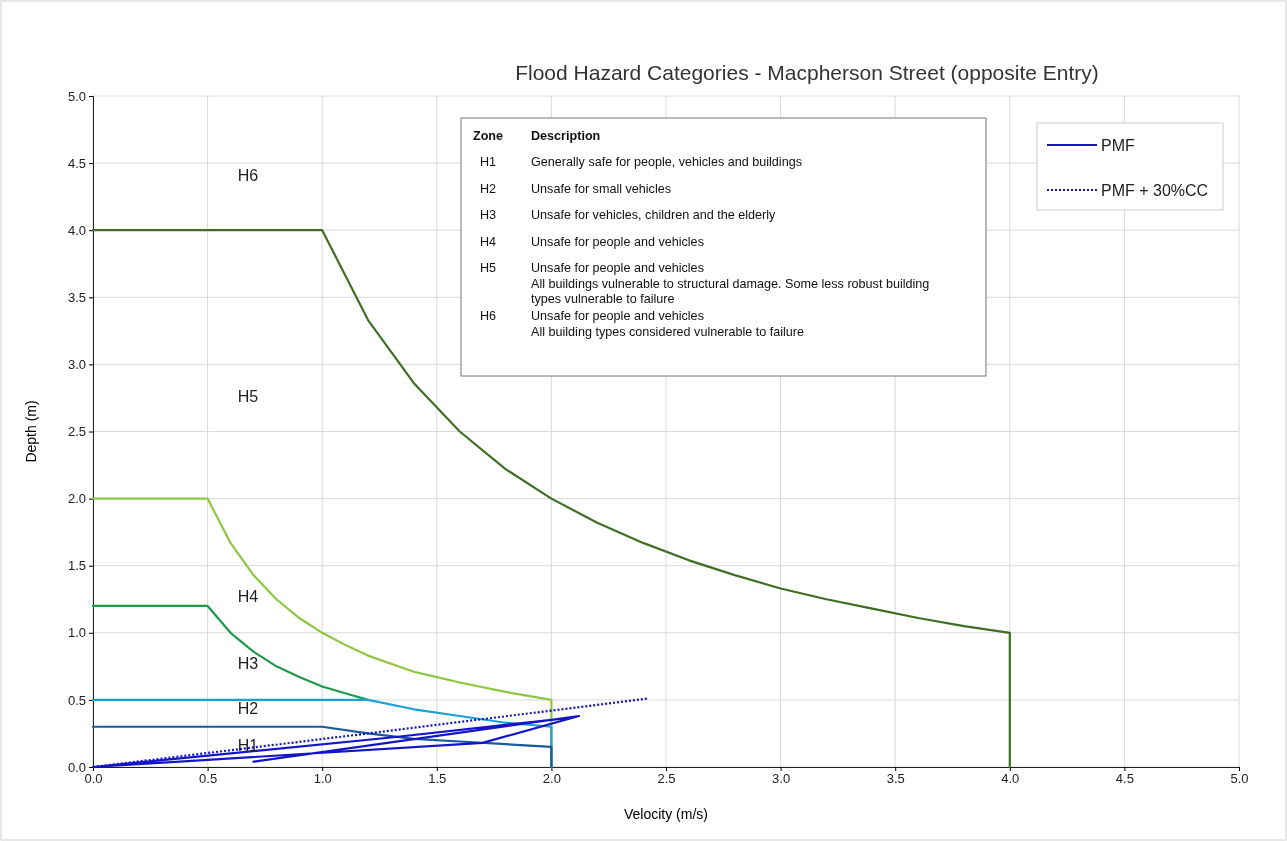  I want to click on x-tick-label: 1.5, so click(437, 779).